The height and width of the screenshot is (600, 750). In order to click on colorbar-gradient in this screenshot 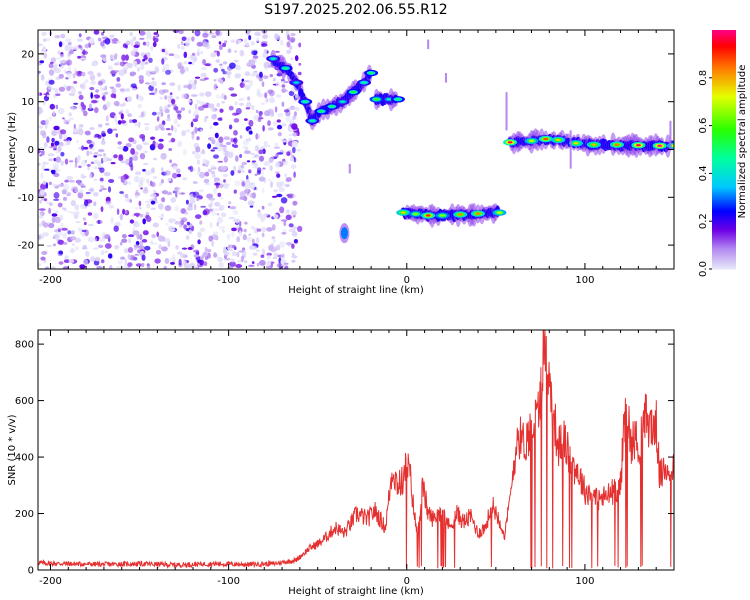, I will do `click(724, 150)`.